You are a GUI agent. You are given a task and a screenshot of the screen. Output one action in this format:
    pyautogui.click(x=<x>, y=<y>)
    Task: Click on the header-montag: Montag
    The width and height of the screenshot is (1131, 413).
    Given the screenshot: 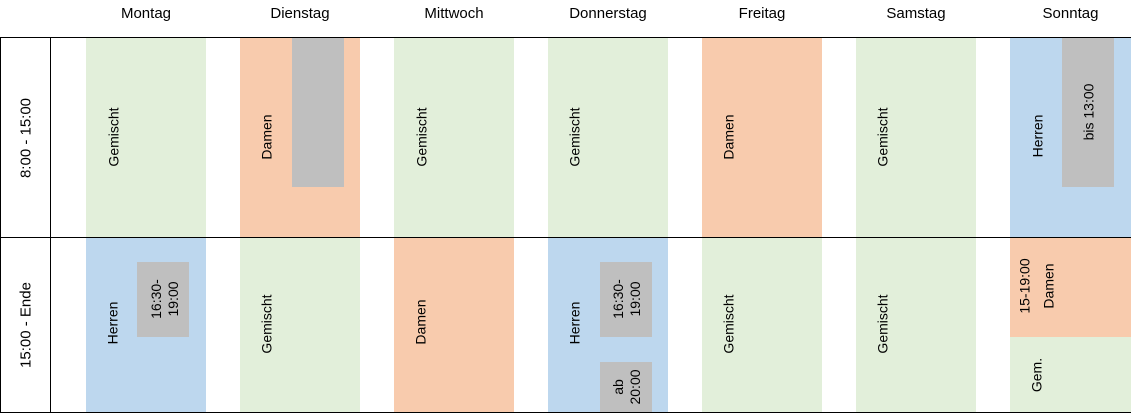 What is the action you would take?
    pyautogui.click(x=146, y=13)
    